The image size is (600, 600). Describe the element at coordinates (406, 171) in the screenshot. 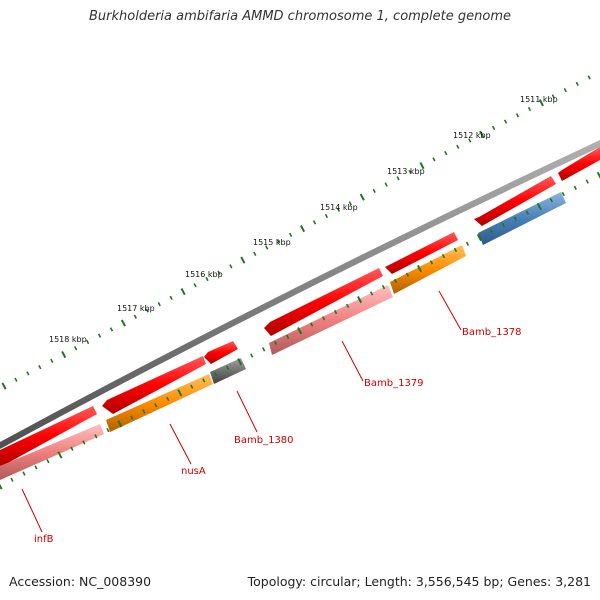

I see `scale-label-1513: 1513 kbp` at that location.